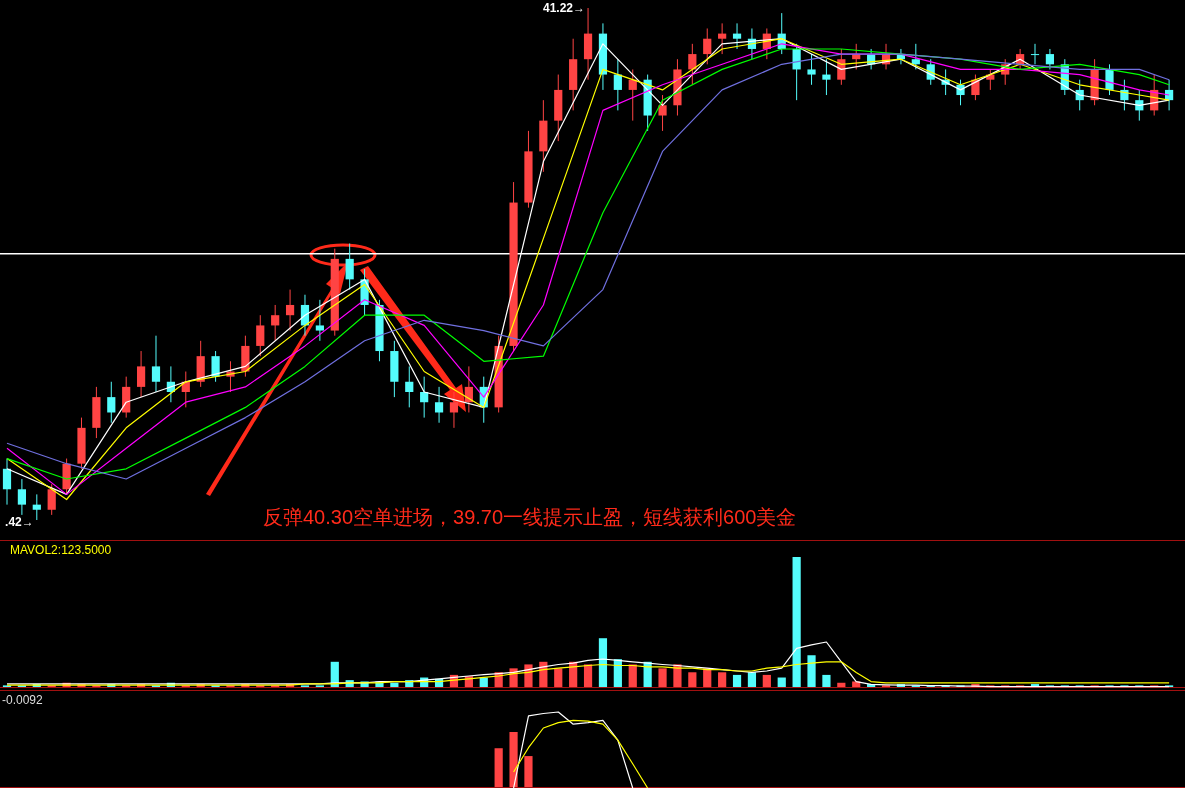 Image resolution: width=1185 pixels, height=788 pixels. What do you see at coordinates (23, 700) in the screenshot?
I see `text: -0.0092` at bounding box center [23, 700].